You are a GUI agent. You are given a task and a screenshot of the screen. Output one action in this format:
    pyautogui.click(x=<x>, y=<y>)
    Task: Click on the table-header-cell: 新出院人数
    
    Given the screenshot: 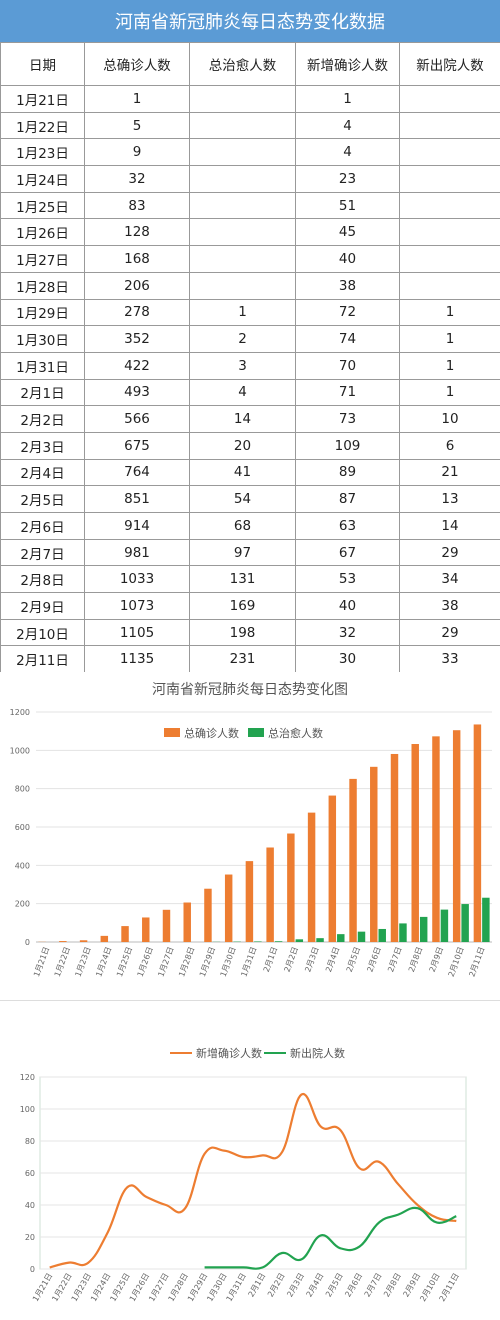 What is the action you would take?
    pyautogui.click(x=450, y=64)
    